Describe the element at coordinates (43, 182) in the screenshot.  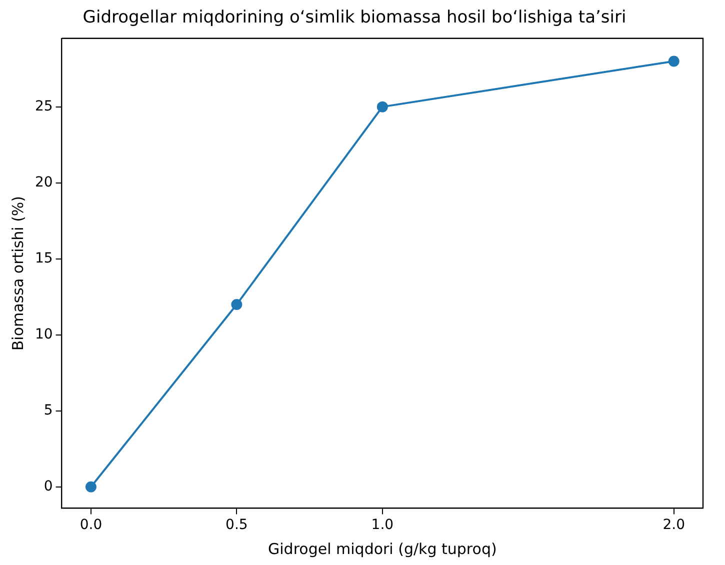
I see `y-tick-label: 20` at that location.